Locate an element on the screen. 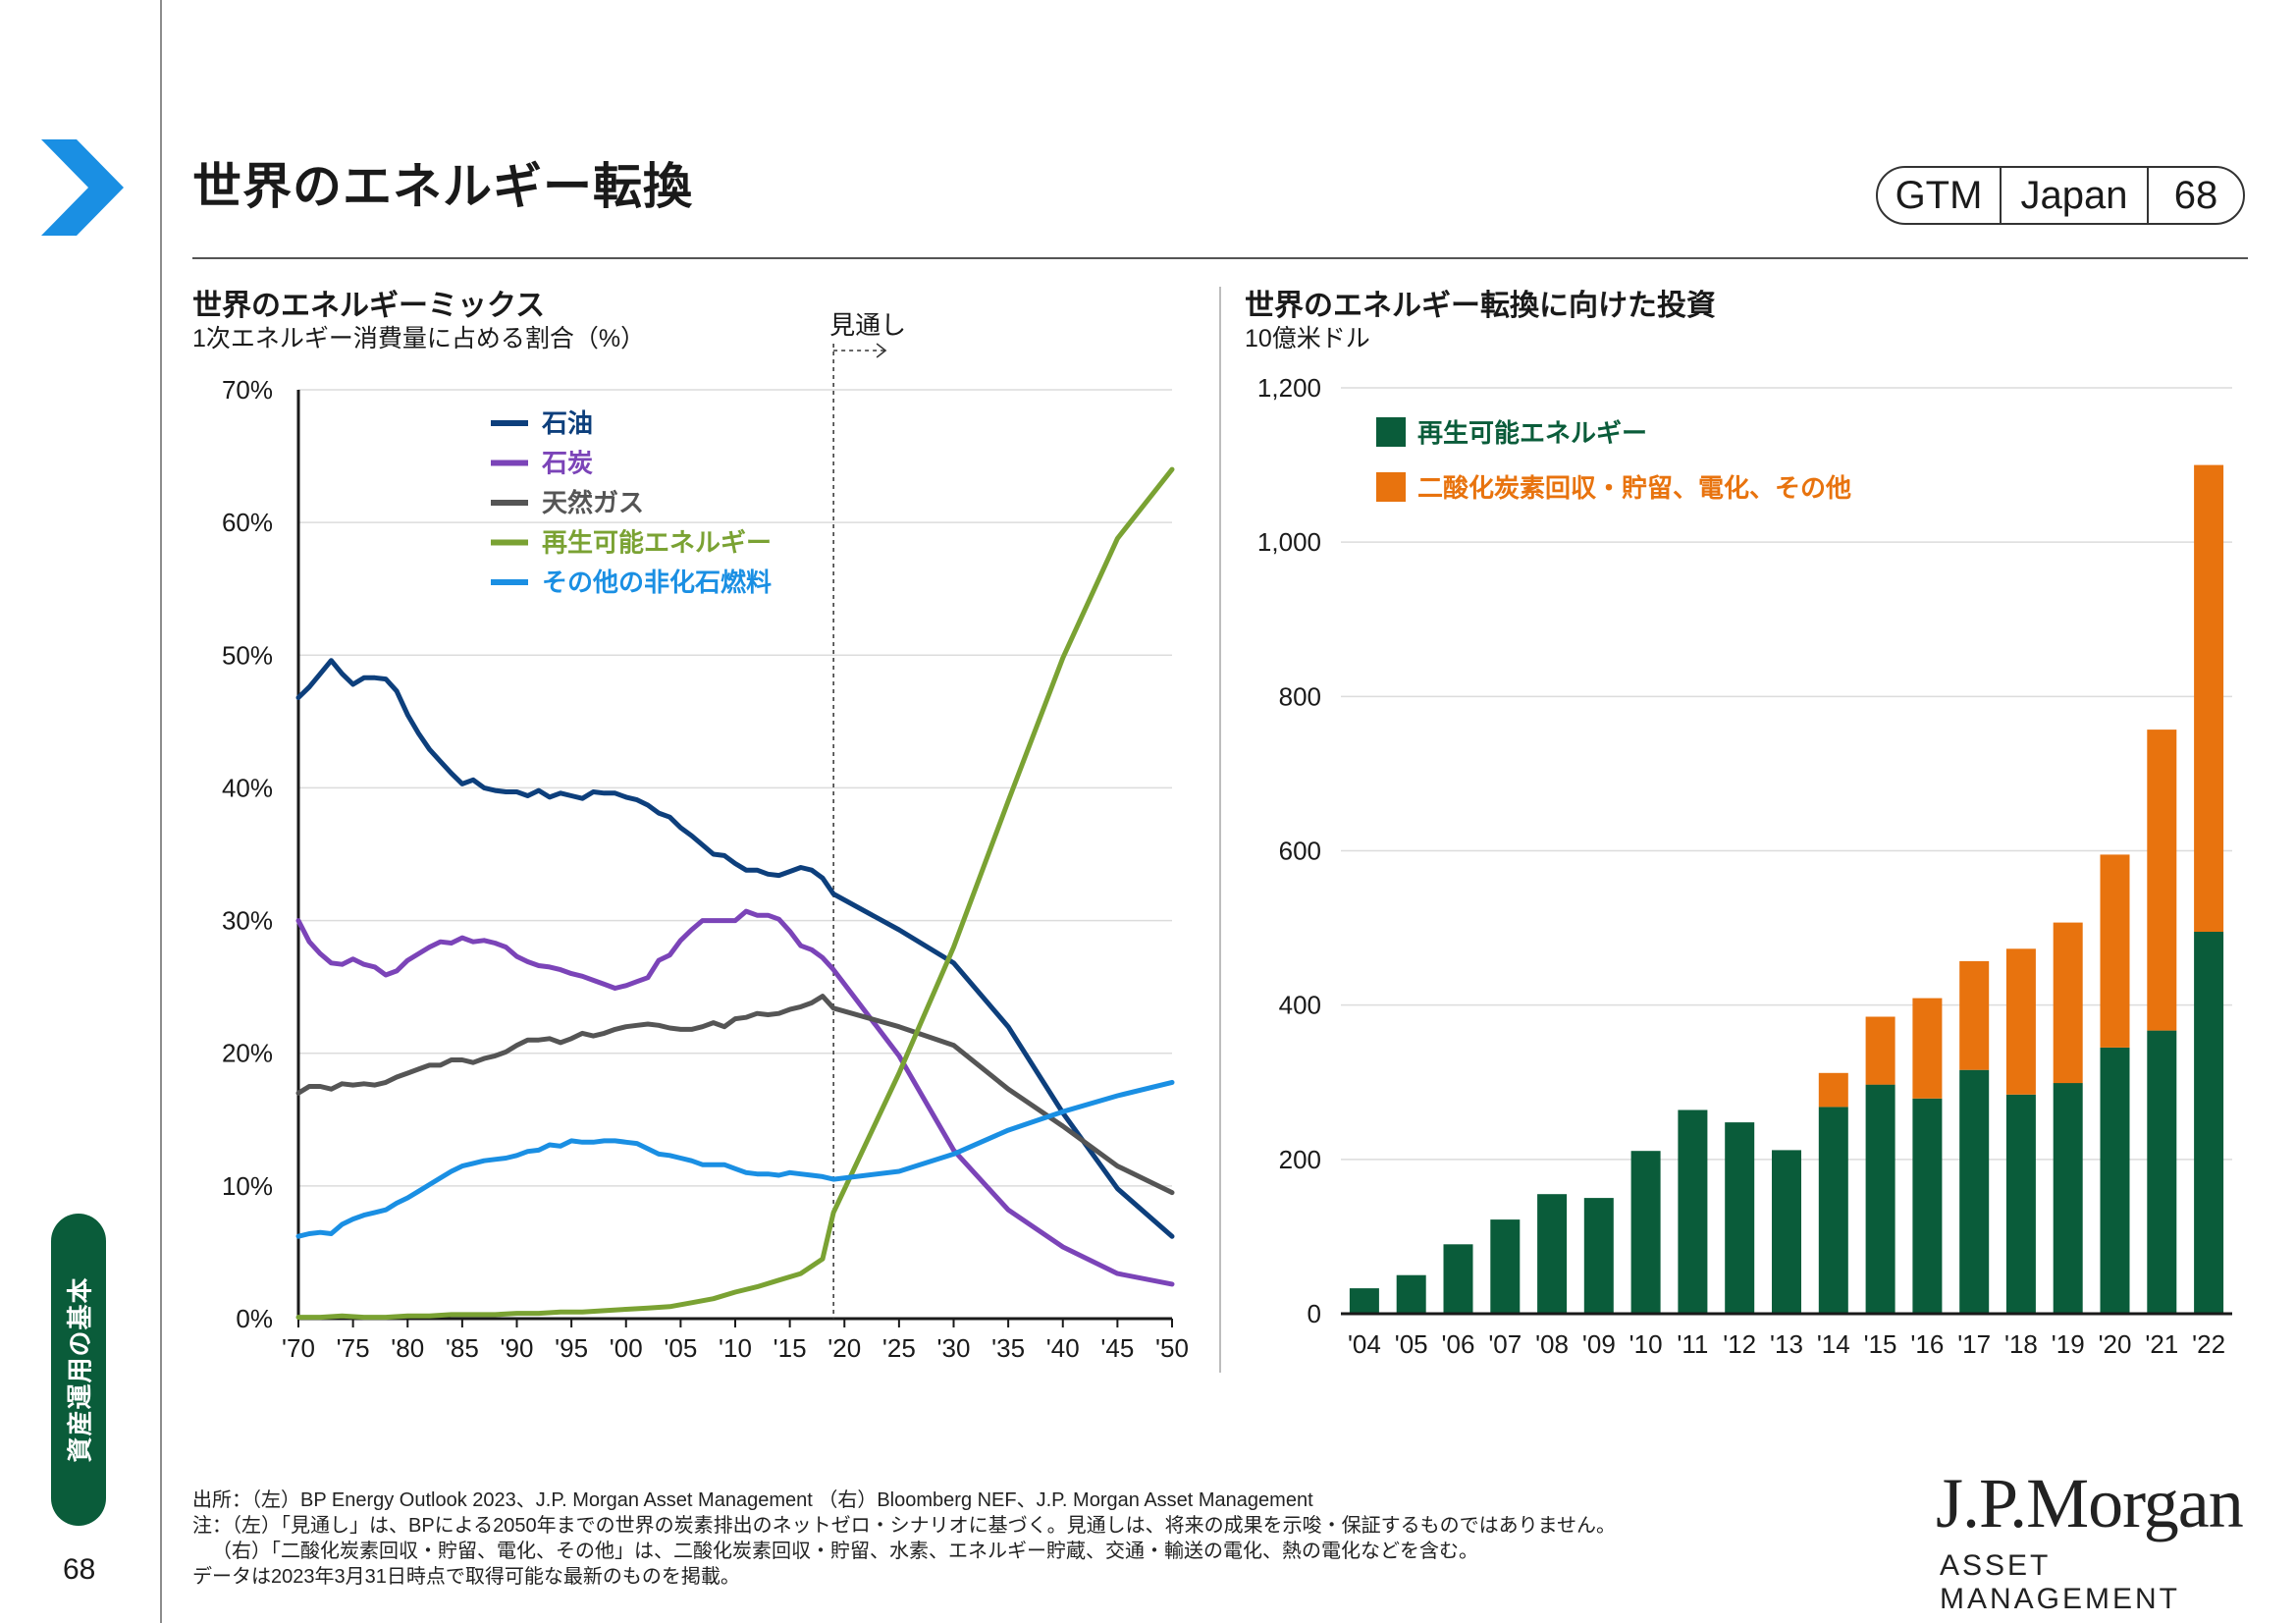  x-tick-label: '35 is located at coordinates (1008, 1348).